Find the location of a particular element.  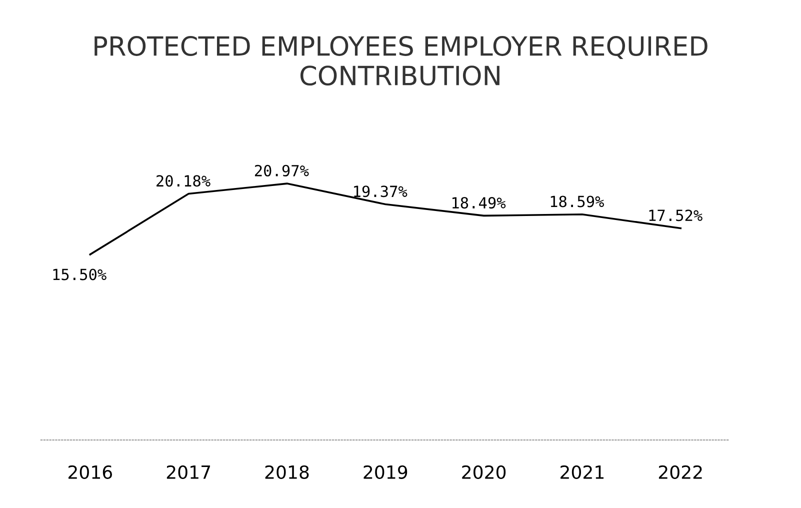

chart-title: PROTECTED EMPLOYEES EMPLOYER REQUIRED CONTRIBUTION is located at coordinates (401, 61).